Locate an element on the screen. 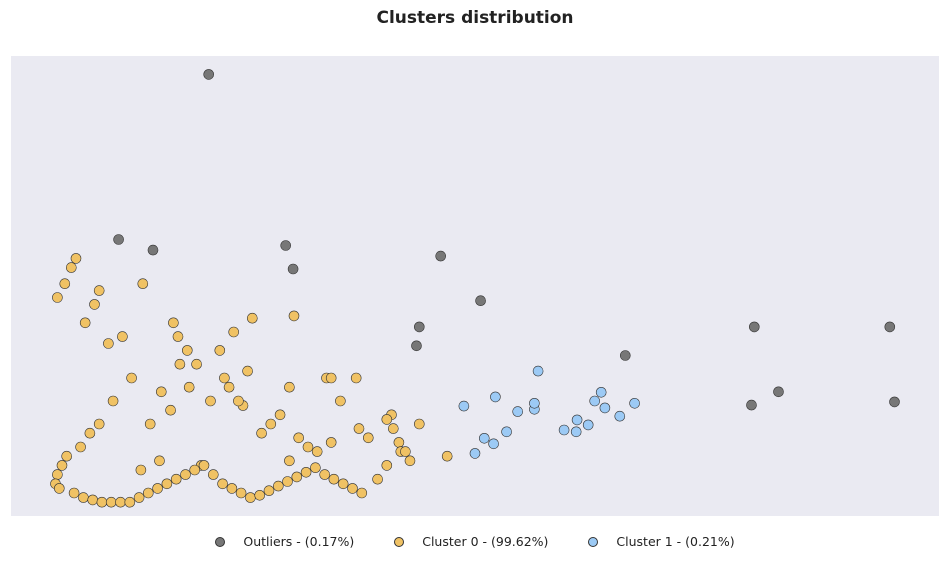 Image resolution: width=950 pixels, height=566 pixels. legend-item-outliers: Outliers - (0.17%) is located at coordinates (284, 541).